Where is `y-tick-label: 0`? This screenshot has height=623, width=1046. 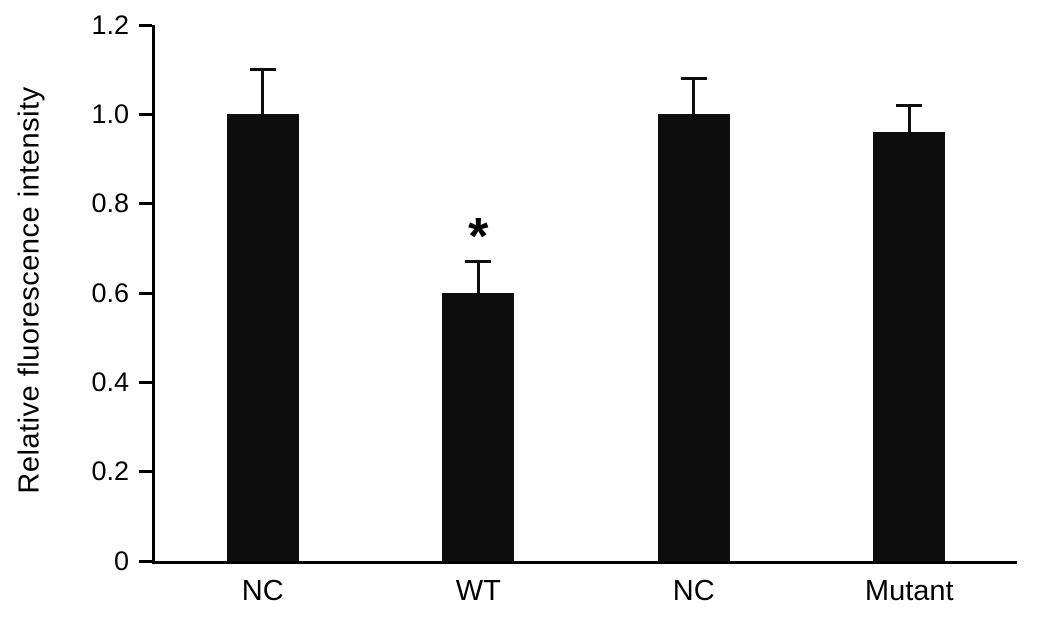 y-tick-label: 0 is located at coordinates (121, 560).